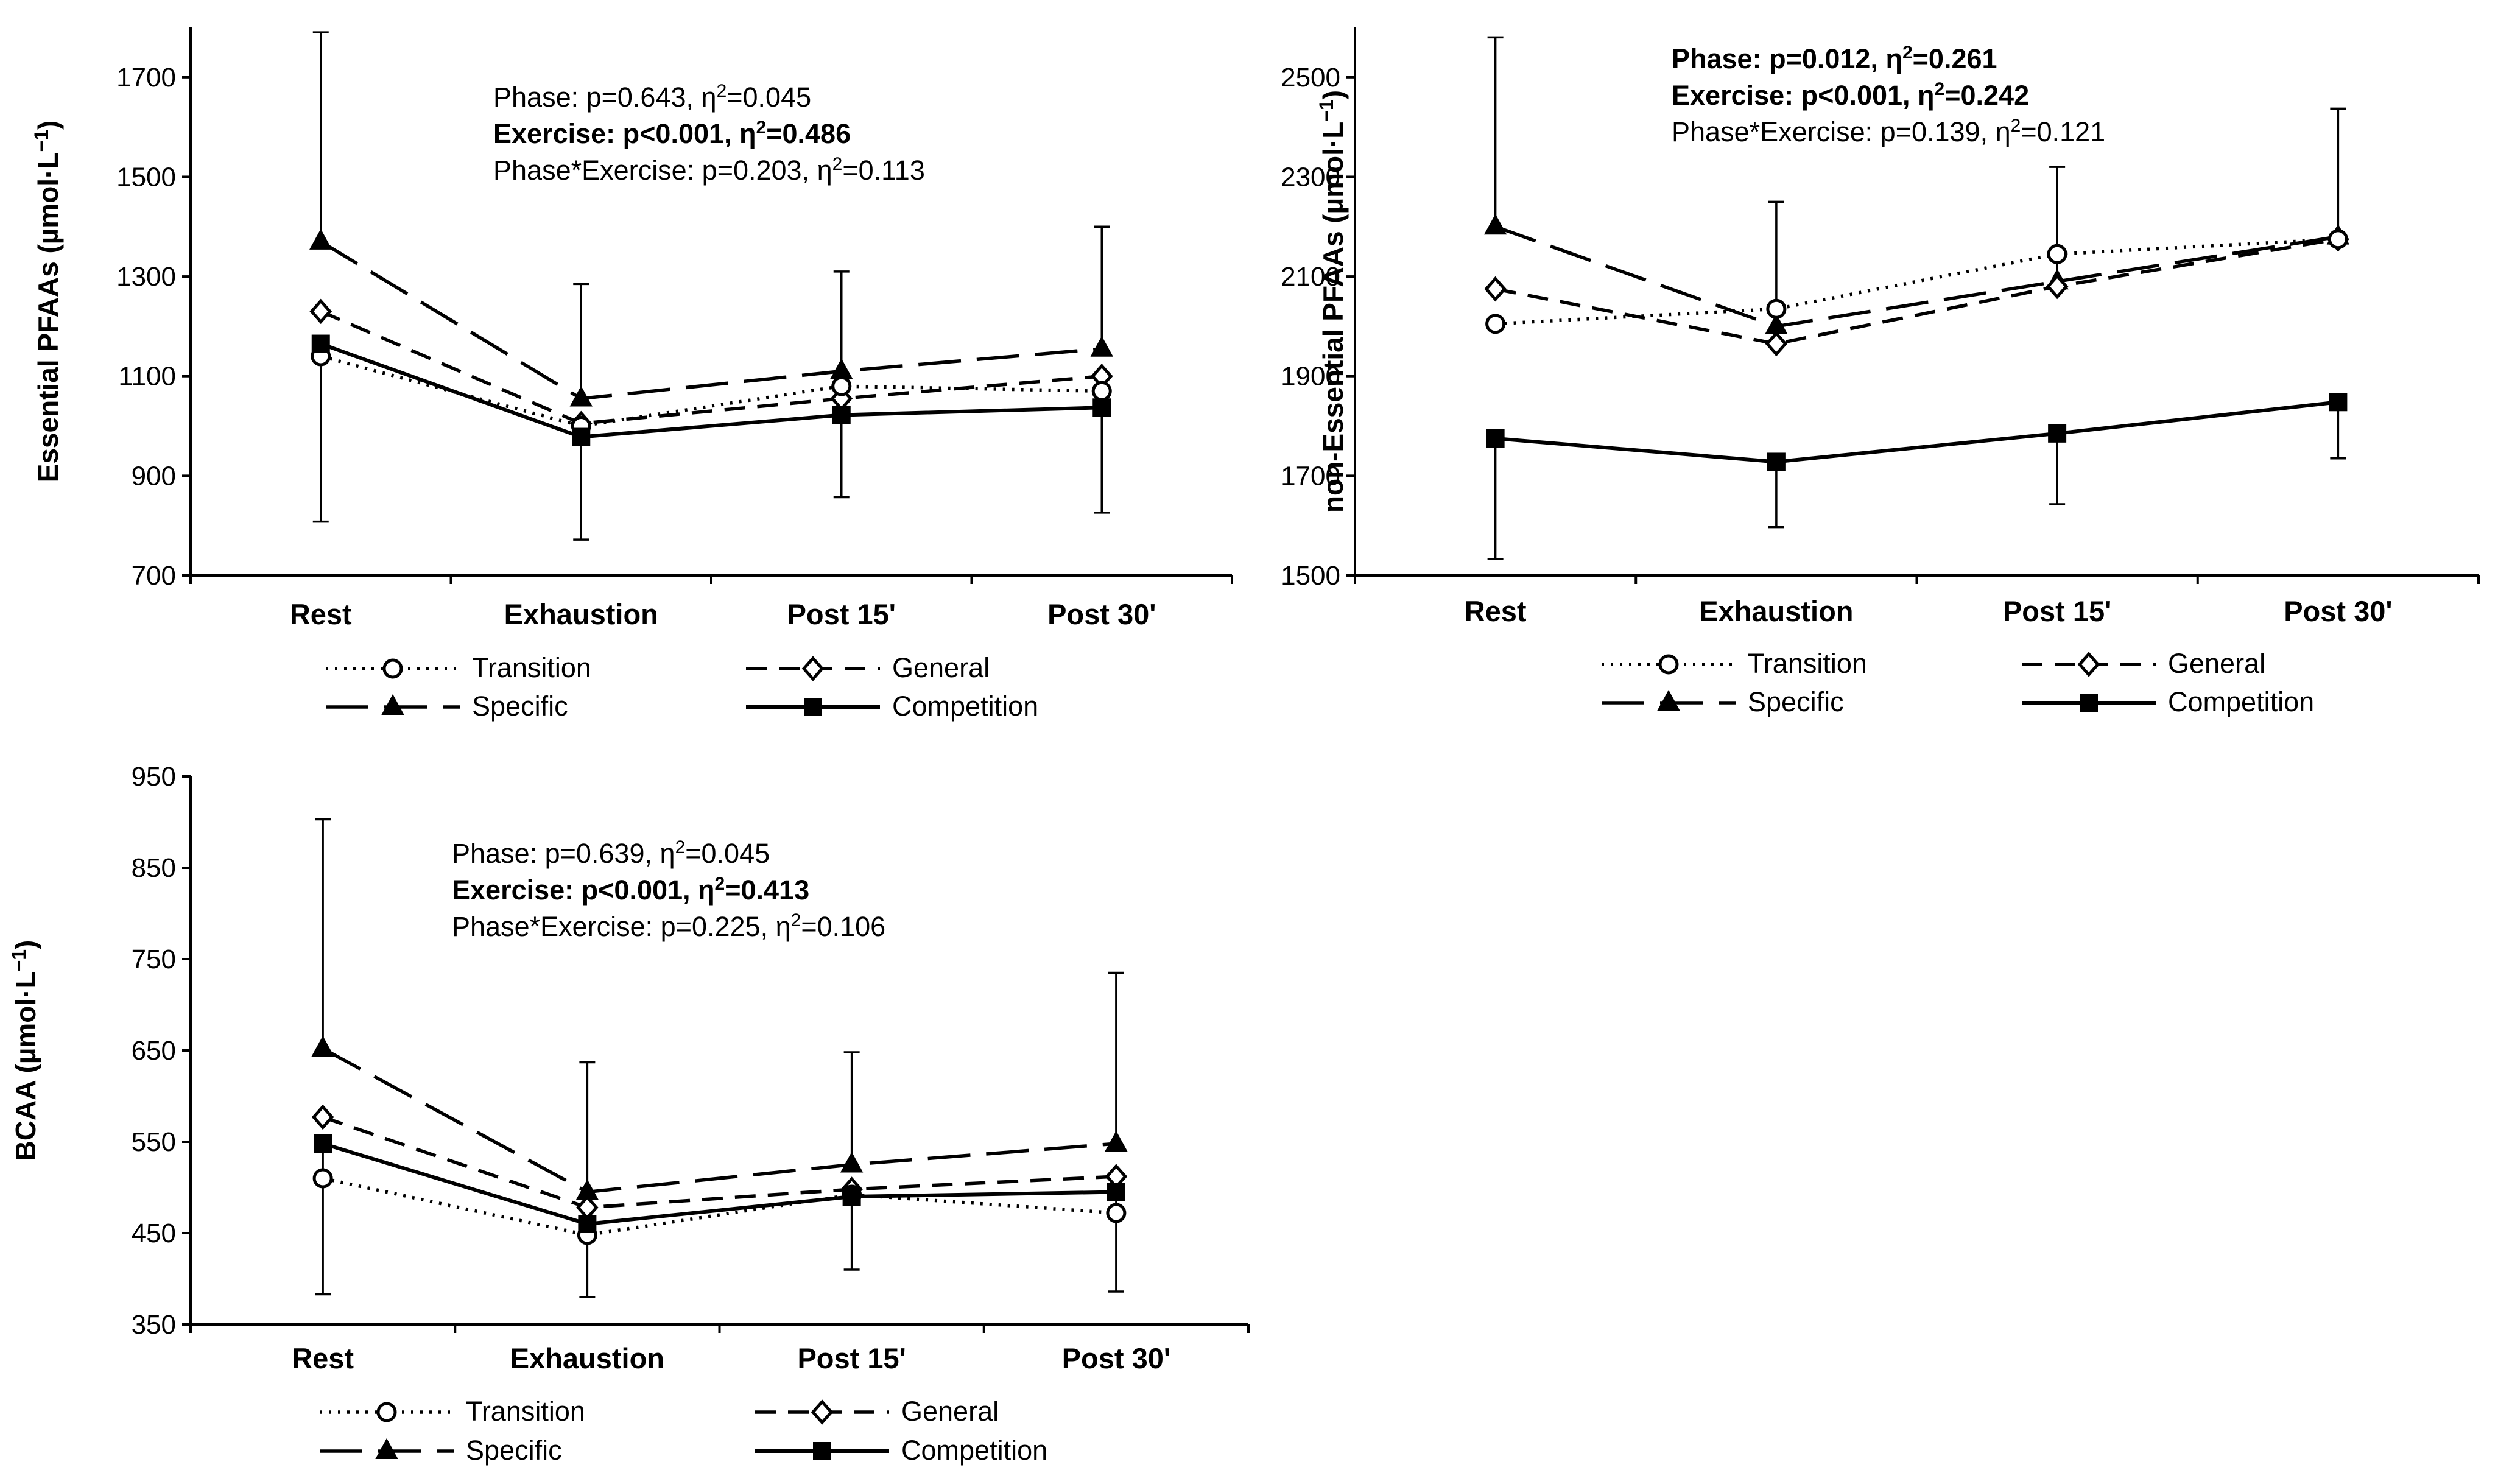 This screenshot has width=2498, height=1484. Describe the element at coordinates (1787, 58) in the screenshot. I see `annotation-text: Phase: p=0.012, η` at that location.